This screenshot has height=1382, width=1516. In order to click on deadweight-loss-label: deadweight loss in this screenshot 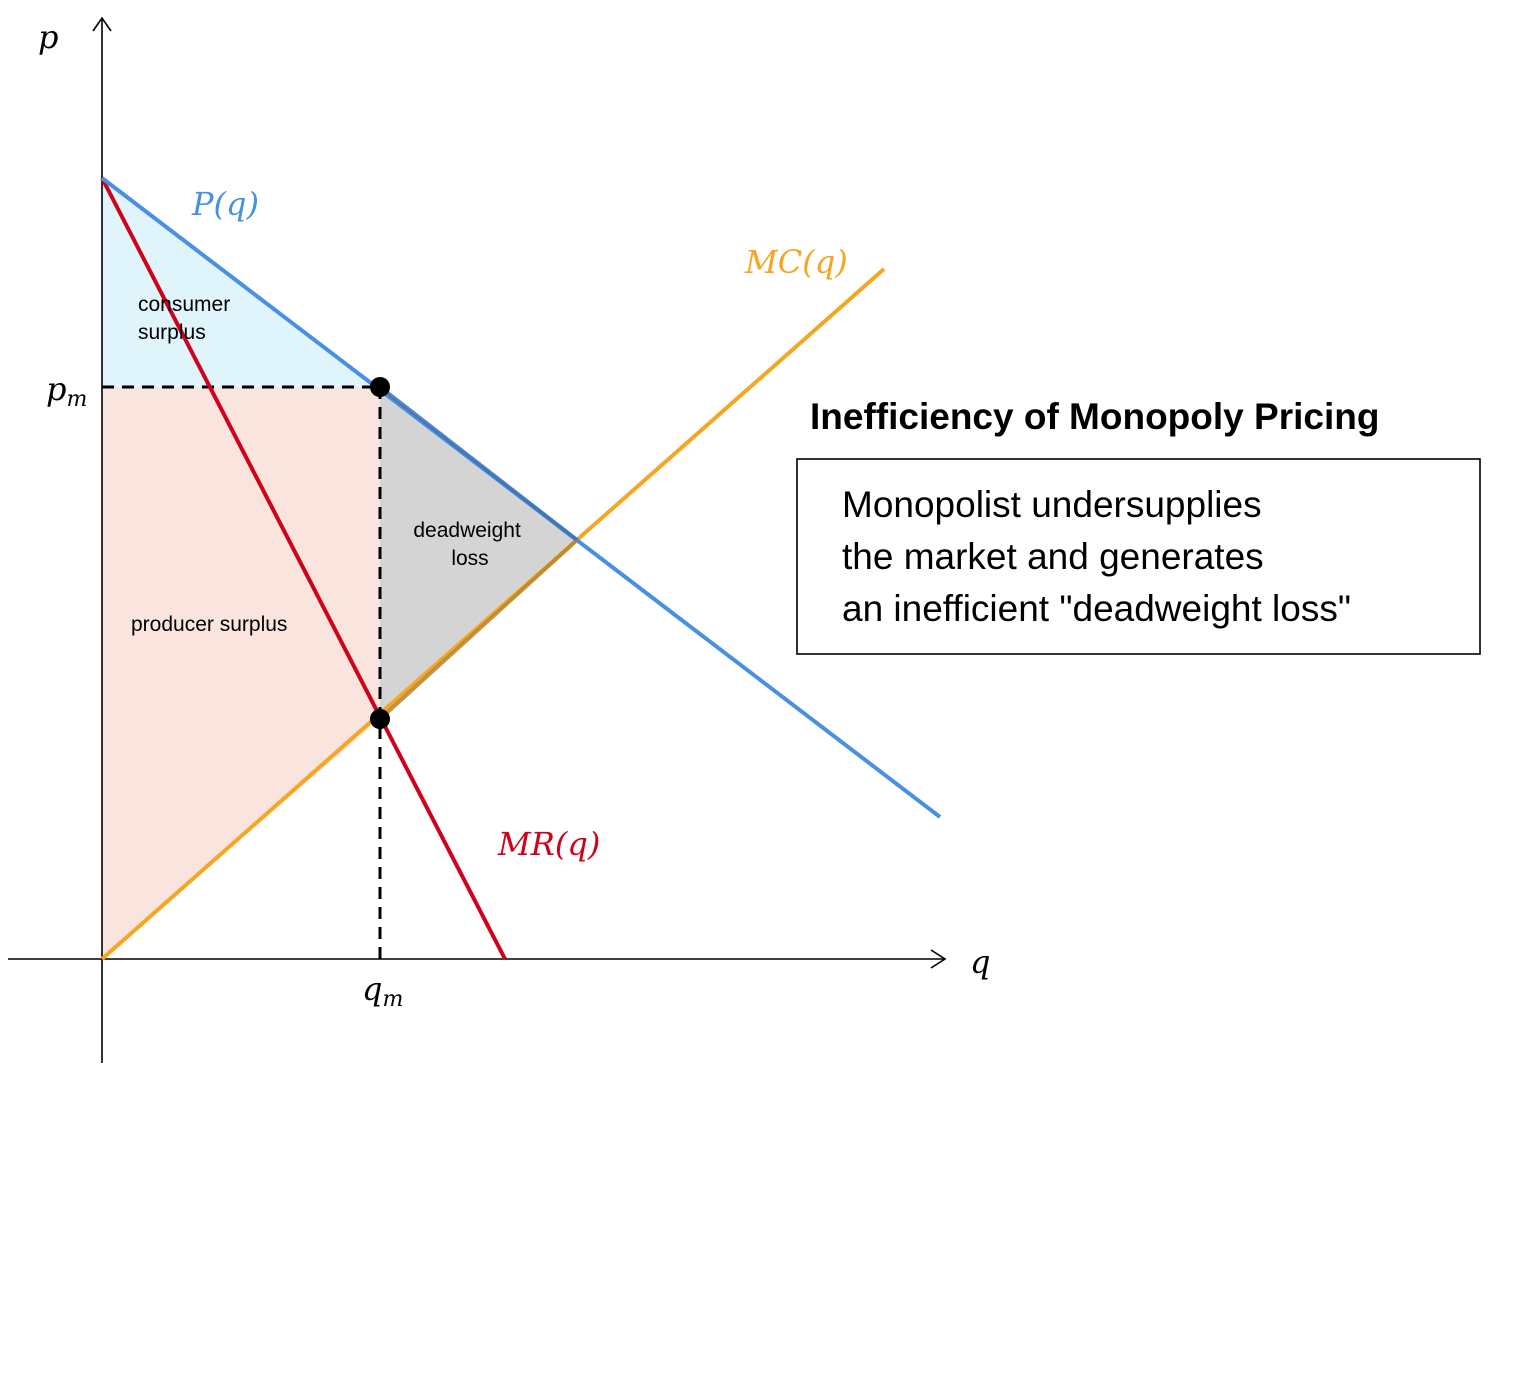, I will do `click(469, 544)`.